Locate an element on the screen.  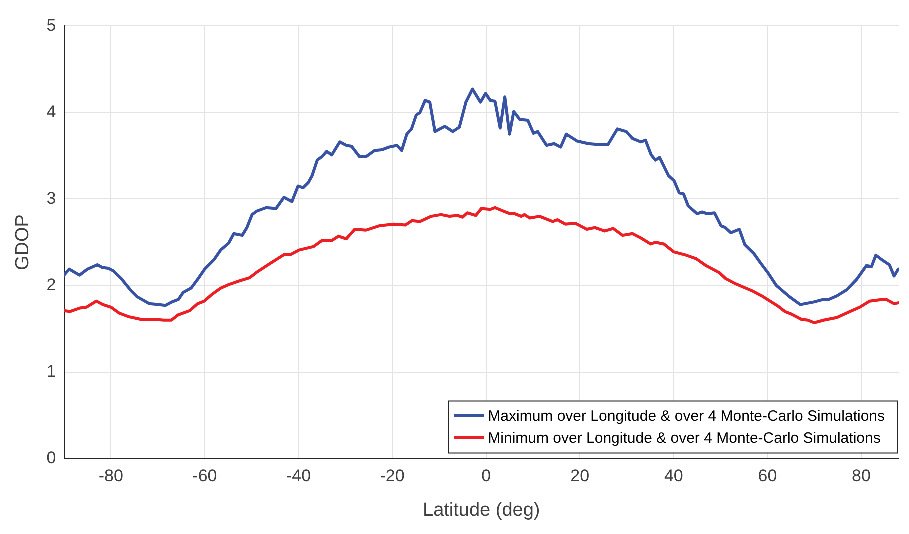
legend-label: Minimum over Longitude & over 4 Monte-Carlo Simulations is located at coordinates (684, 438).